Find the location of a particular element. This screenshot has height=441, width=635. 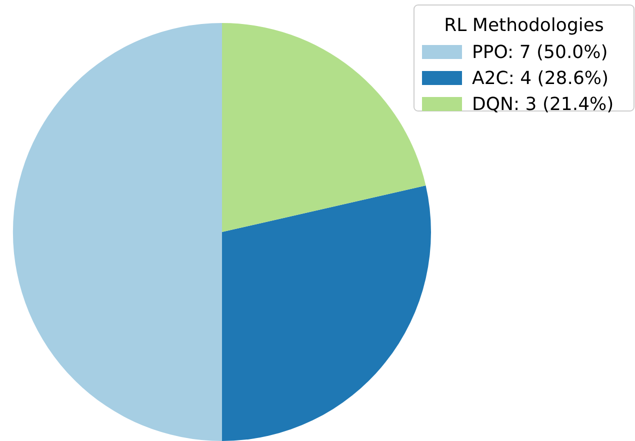

legend-label: DQN: 3 (21.4%) is located at coordinates (543, 104).